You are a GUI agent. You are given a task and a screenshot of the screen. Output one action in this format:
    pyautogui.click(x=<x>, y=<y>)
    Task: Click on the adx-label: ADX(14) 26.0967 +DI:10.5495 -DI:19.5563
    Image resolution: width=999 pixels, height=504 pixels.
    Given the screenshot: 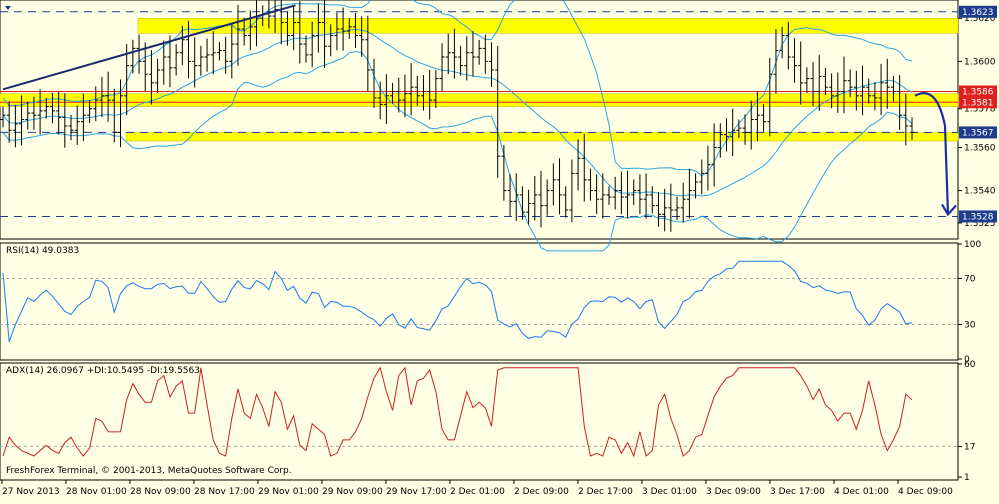 What is the action you would take?
    pyautogui.click(x=103, y=371)
    